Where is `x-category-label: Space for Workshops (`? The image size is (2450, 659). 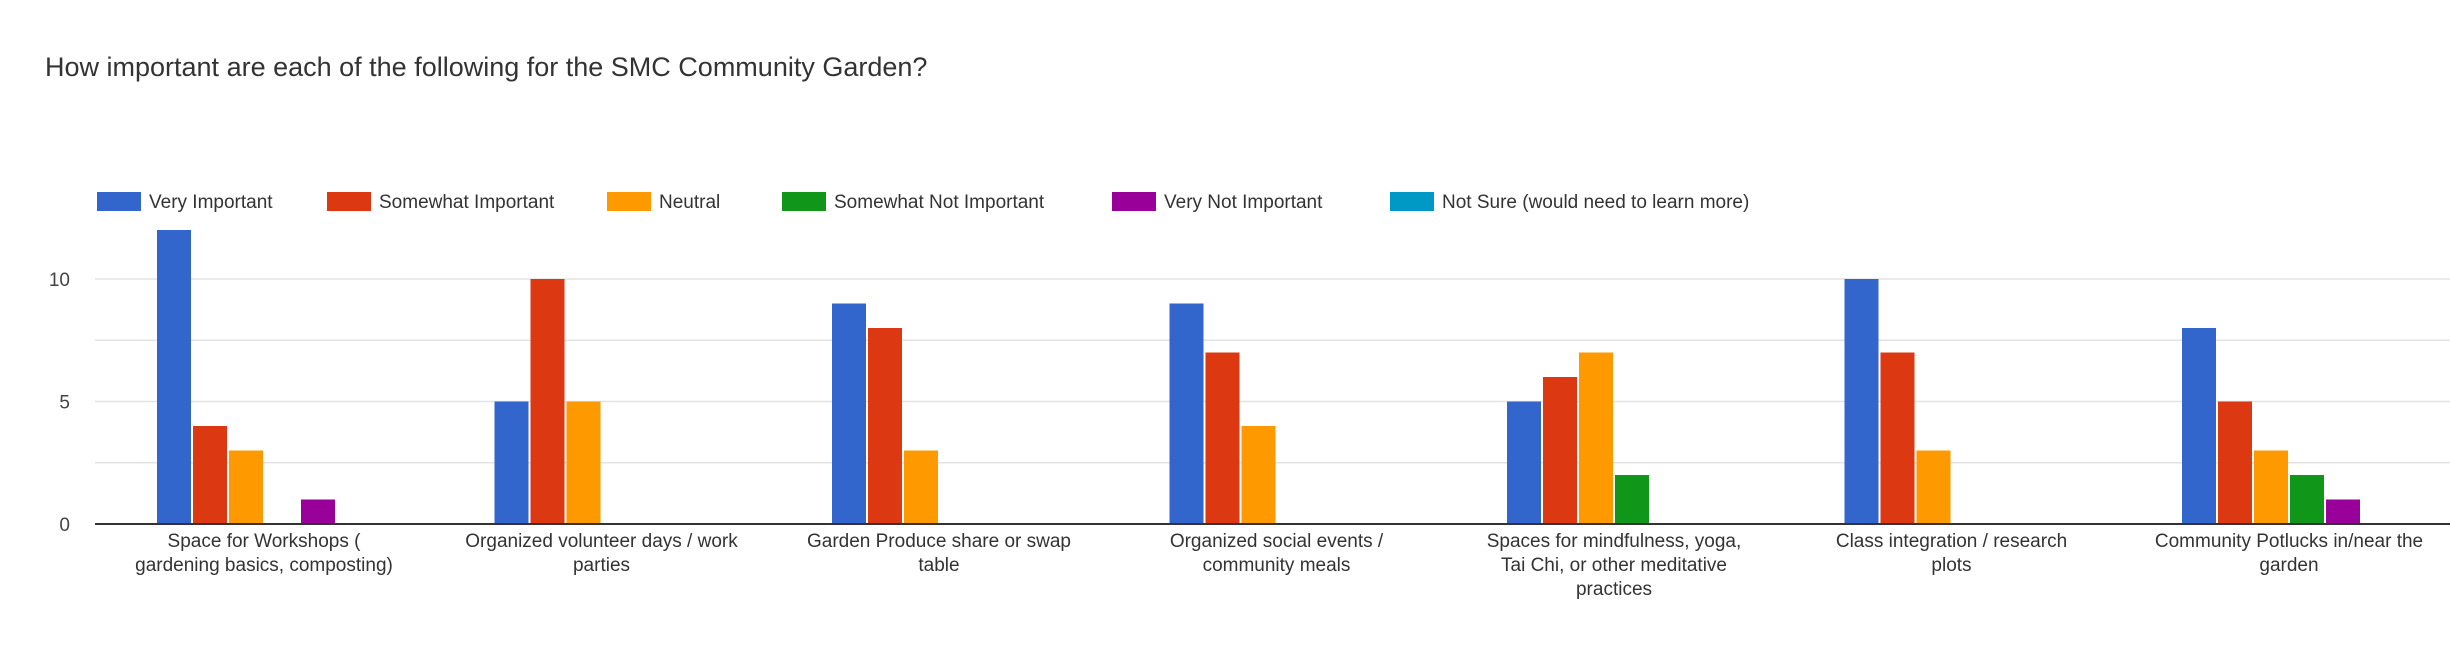 x-category-label: Space for Workshops ( is located at coordinates (265, 541).